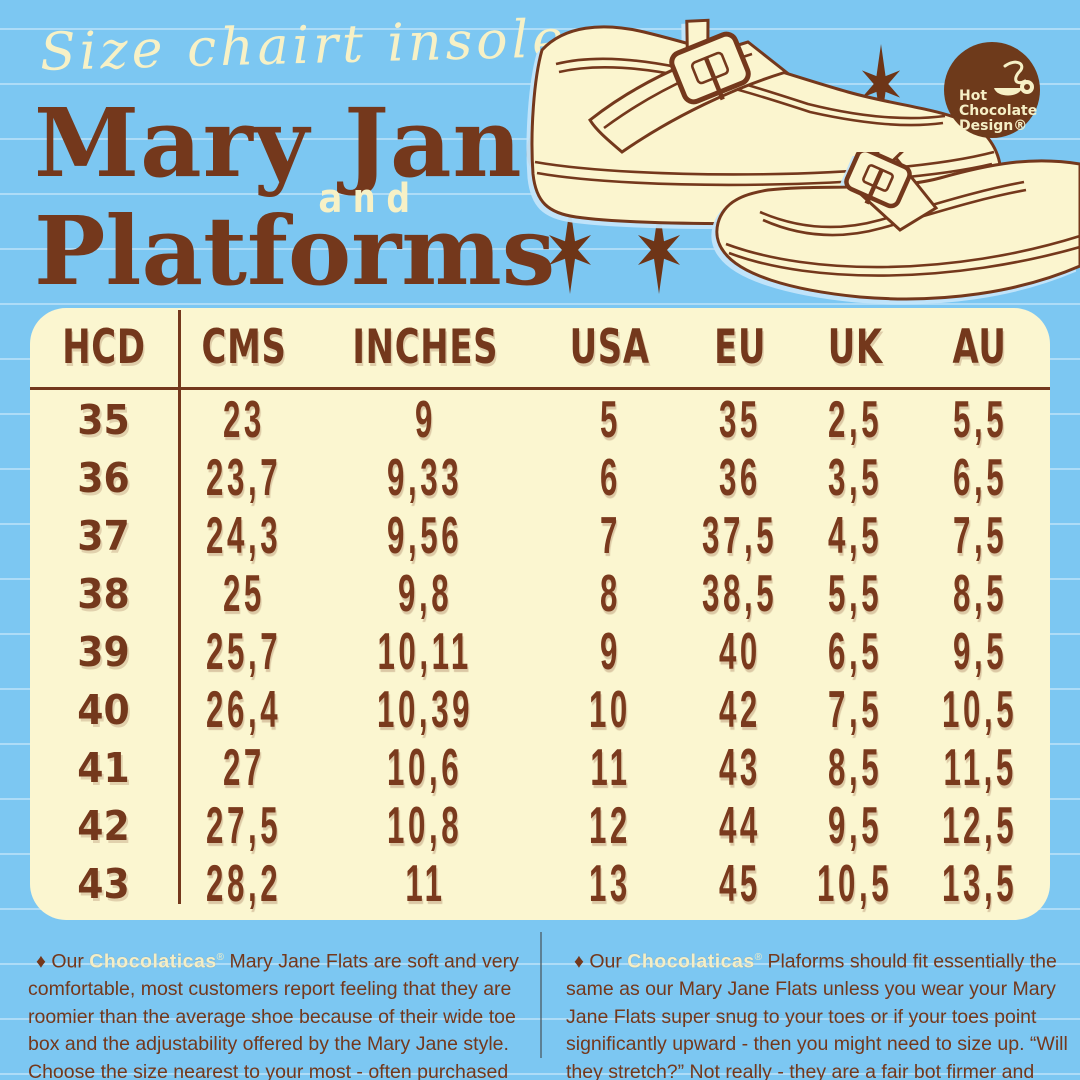 This screenshot has height=1080, width=1080. Describe the element at coordinates (855, 594) in the screenshot. I see `cell-uk: 5,5` at that location.